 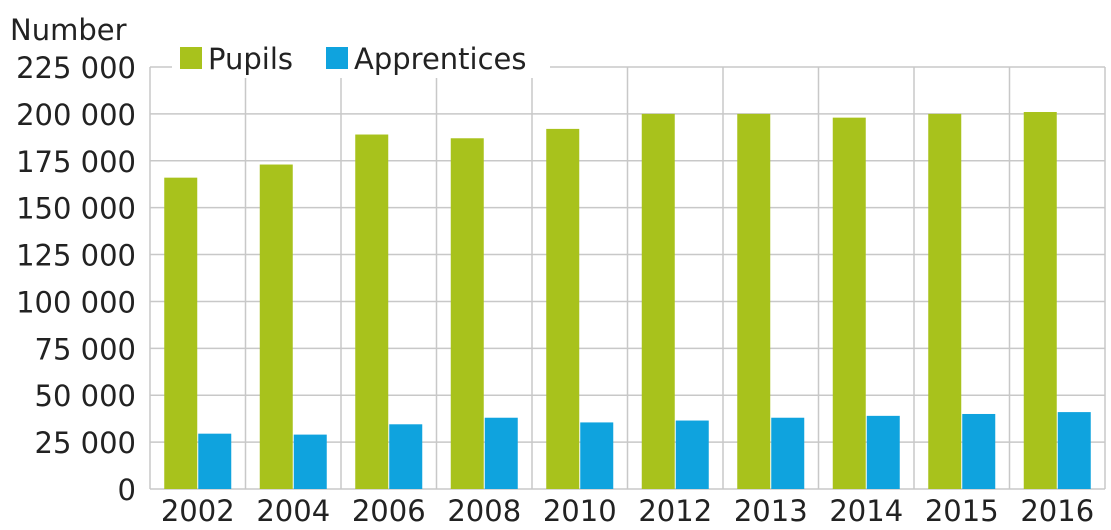 I want to click on x-tick-label: 2012, so click(x=675, y=510).